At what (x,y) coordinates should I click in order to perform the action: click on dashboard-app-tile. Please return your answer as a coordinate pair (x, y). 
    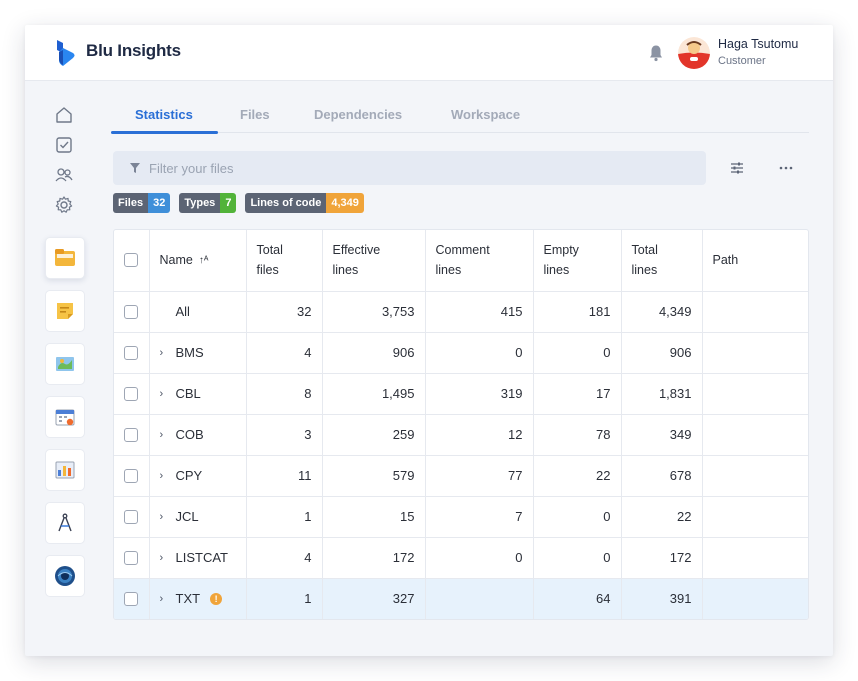
    Looking at the image, I should click on (65, 470).